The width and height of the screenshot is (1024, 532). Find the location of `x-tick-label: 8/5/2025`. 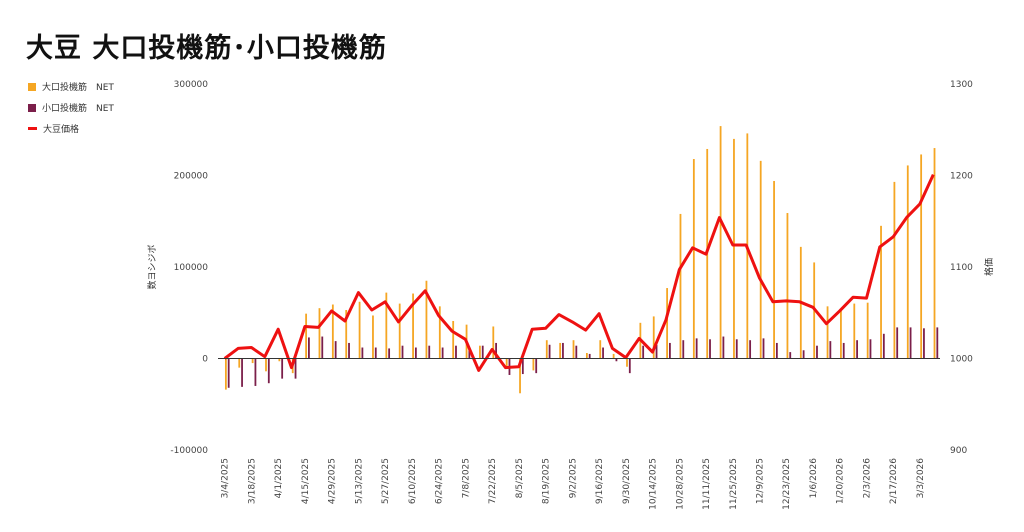

x-tick-label: 8/5/2025 is located at coordinates (520, 478).